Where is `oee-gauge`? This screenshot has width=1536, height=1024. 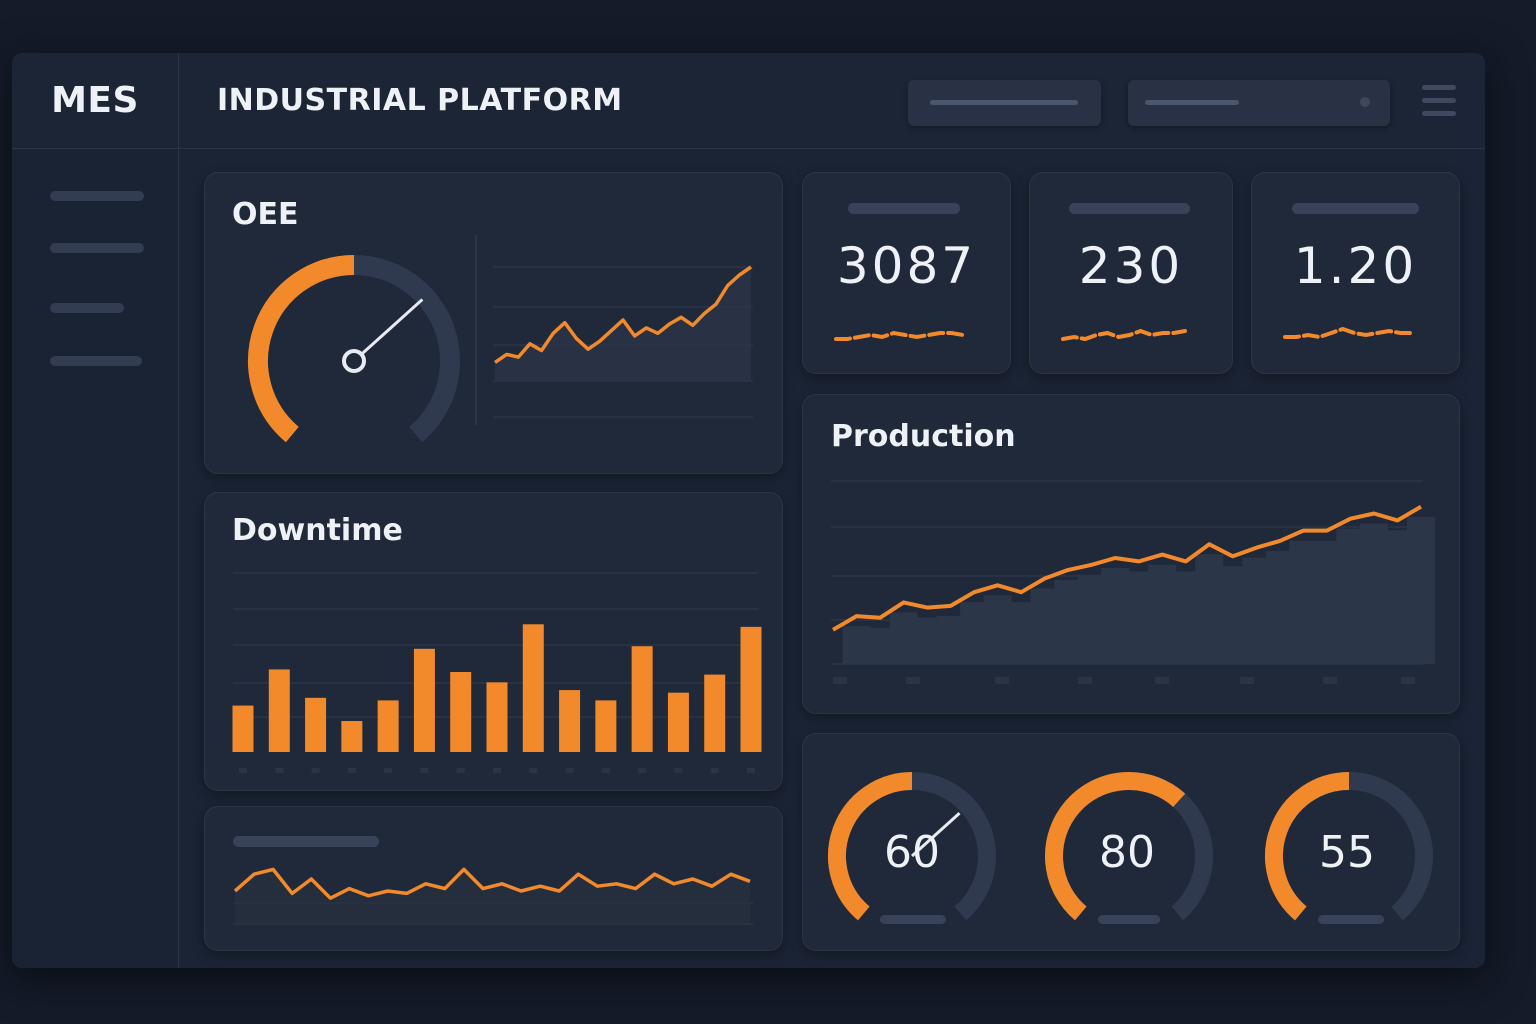
oee-gauge is located at coordinates (354, 349).